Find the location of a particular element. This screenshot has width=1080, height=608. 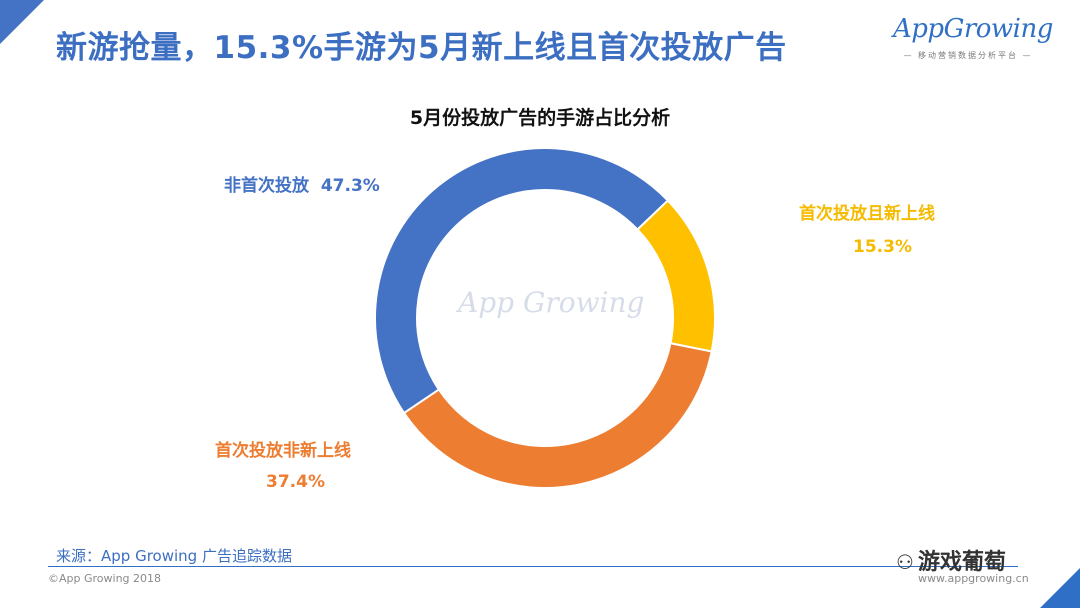

slice-label-first-not-new-value: 37.4% is located at coordinates (295, 482).